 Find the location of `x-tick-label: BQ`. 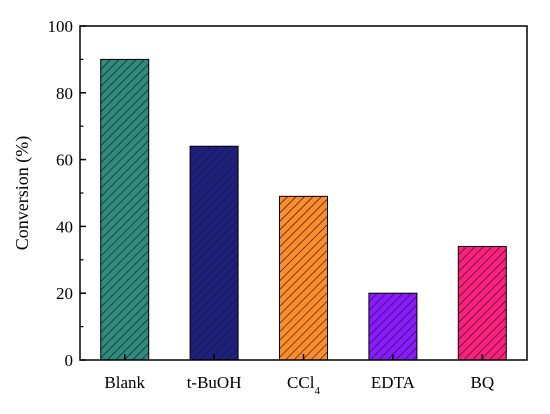

x-tick-label: BQ is located at coordinates (482, 382).